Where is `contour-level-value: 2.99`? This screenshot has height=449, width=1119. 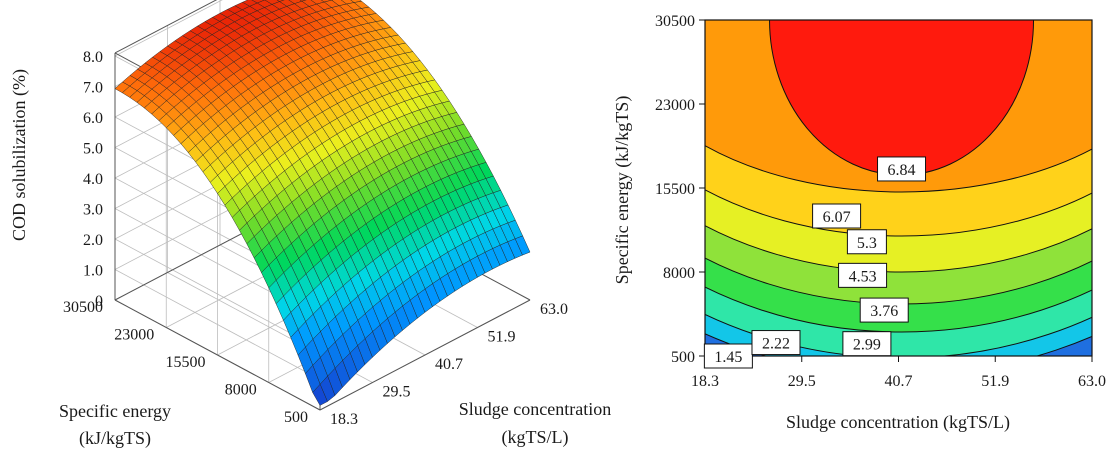 contour-level-value: 2.99 is located at coordinates (867, 345).